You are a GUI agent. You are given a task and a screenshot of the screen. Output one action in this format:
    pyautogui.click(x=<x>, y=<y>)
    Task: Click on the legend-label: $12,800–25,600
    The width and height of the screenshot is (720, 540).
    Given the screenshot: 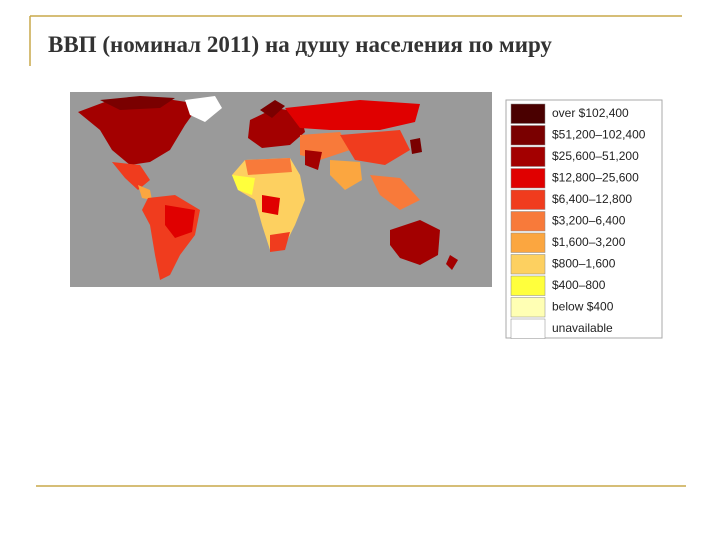 What is the action you would take?
    pyautogui.click(x=595, y=177)
    